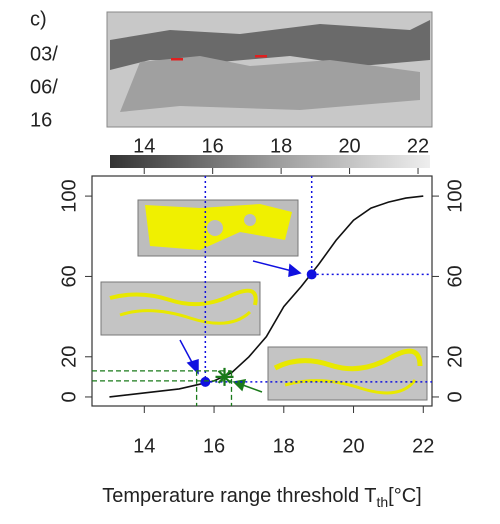 The width and height of the screenshot is (500, 524). What do you see at coordinates (41, 120) in the screenshot?
I see `date-line: 16` at bounding box center [41, 120].